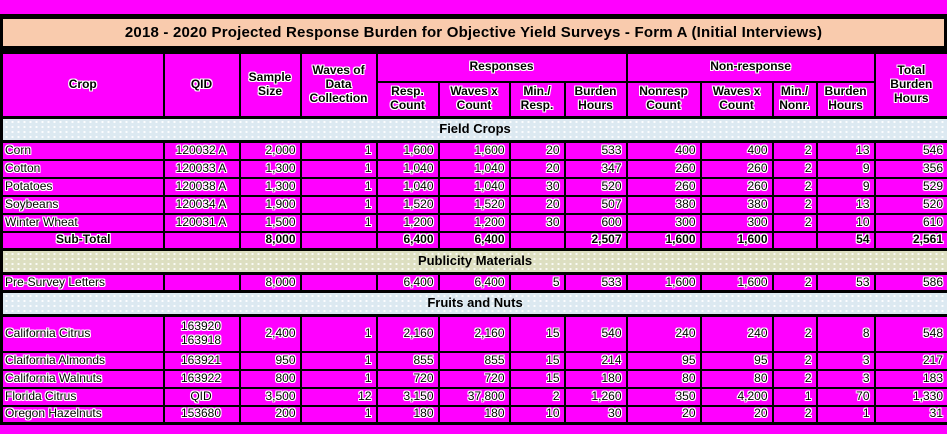 The width and height of the screenshot is (947, 434). I want to click on crop-cell: California Walnuts, so click(82, 378).